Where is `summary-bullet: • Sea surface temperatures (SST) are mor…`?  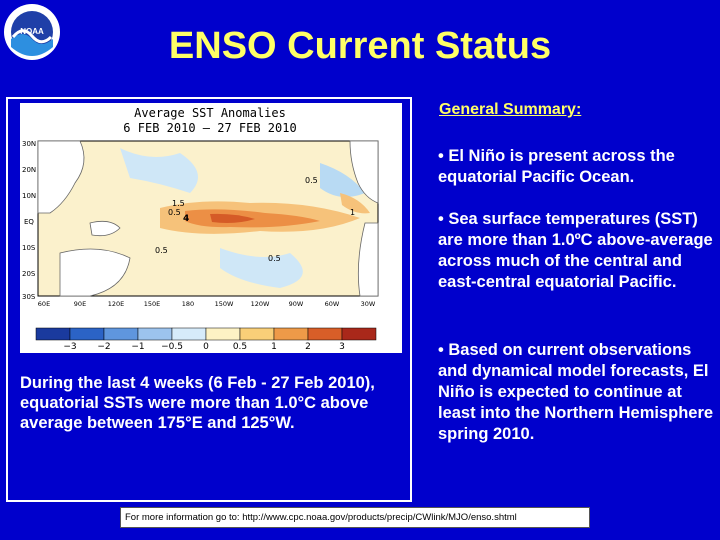 summary-bullet: • Sea surface temperatures (SST) are mor… is located at coordinates (575, 250).